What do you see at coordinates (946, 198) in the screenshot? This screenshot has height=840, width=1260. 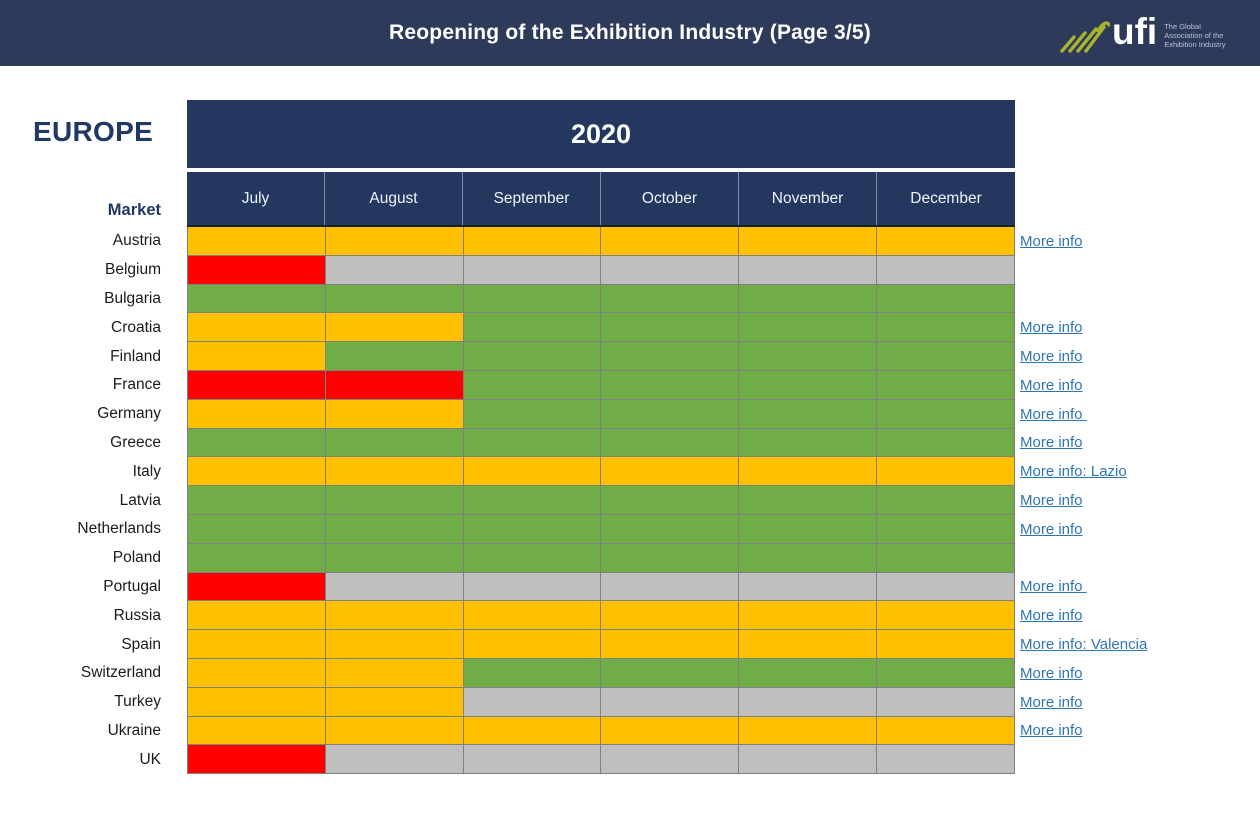 I see `month-header: December` at bounding box center [946, 198].